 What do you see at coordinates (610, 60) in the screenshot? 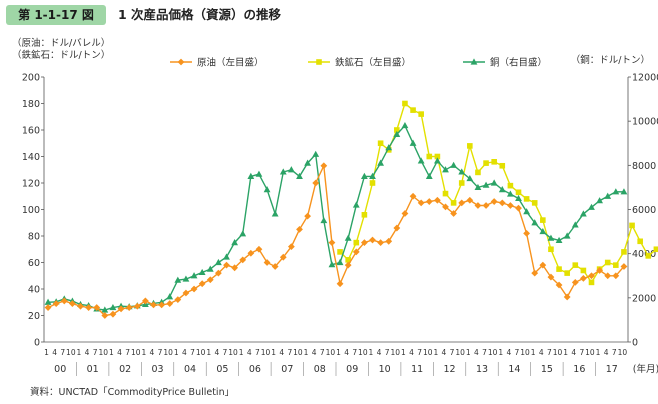
I see `right-axis-unit: （銅：ドル/トン）` at bounding box center [610, 60].